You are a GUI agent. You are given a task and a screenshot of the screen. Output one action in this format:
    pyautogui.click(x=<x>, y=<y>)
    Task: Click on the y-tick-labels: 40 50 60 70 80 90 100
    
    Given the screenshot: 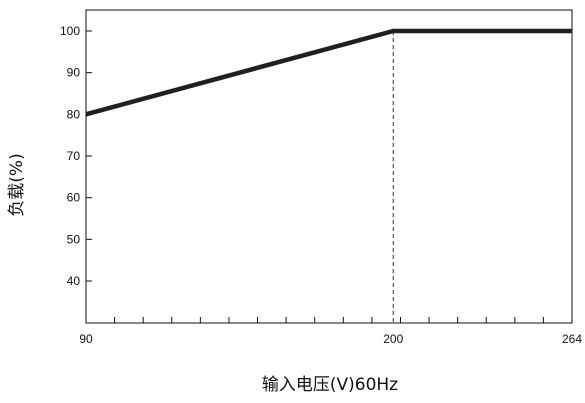 What is the action you would take?
    pyautogui.click(x=70, y=156)
    